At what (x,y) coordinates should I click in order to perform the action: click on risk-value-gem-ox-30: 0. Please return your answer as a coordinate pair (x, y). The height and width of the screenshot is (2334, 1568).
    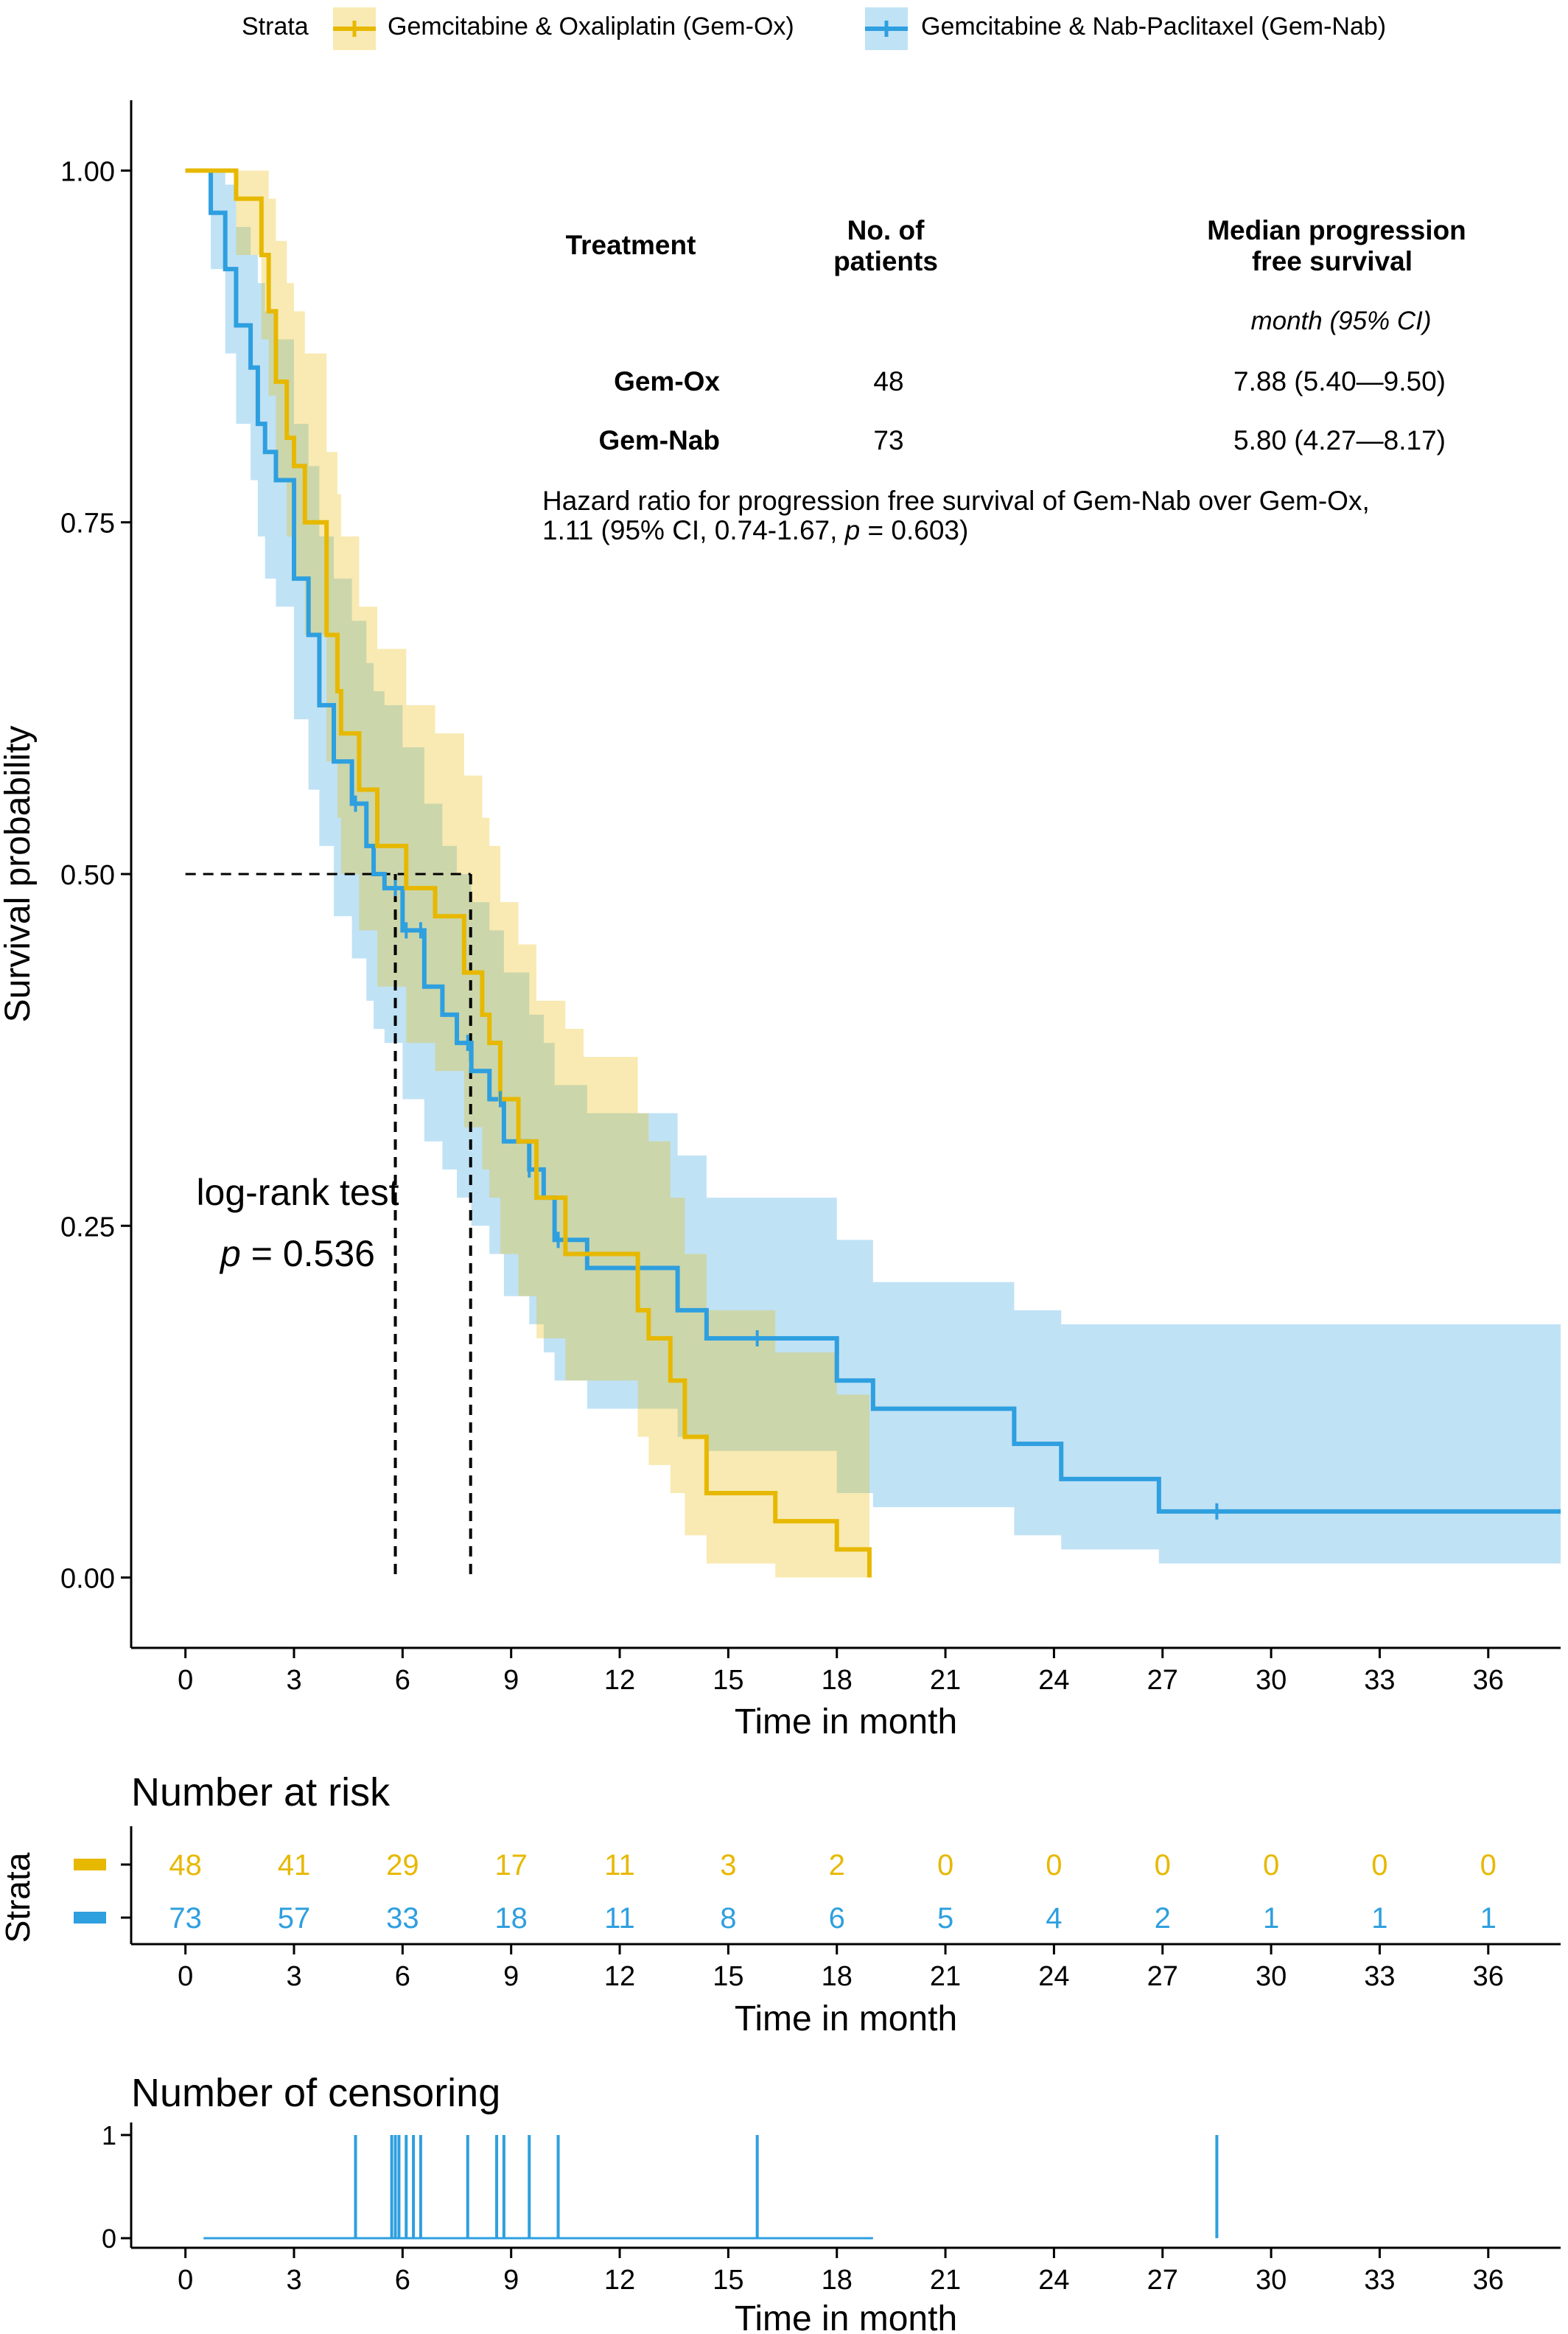
    Looking at the image, I should click on (1271, 1865).